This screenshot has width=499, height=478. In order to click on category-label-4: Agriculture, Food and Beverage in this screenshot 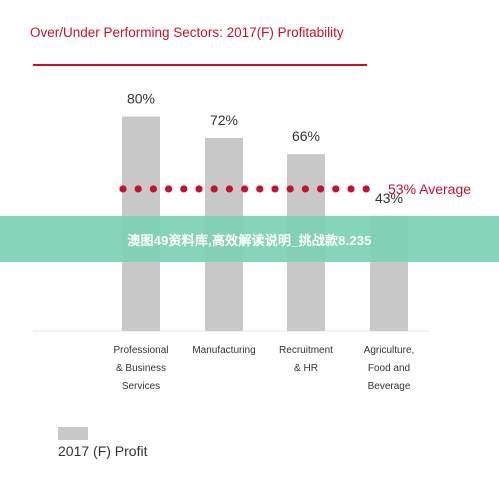, I will do `click(389, 368)`.